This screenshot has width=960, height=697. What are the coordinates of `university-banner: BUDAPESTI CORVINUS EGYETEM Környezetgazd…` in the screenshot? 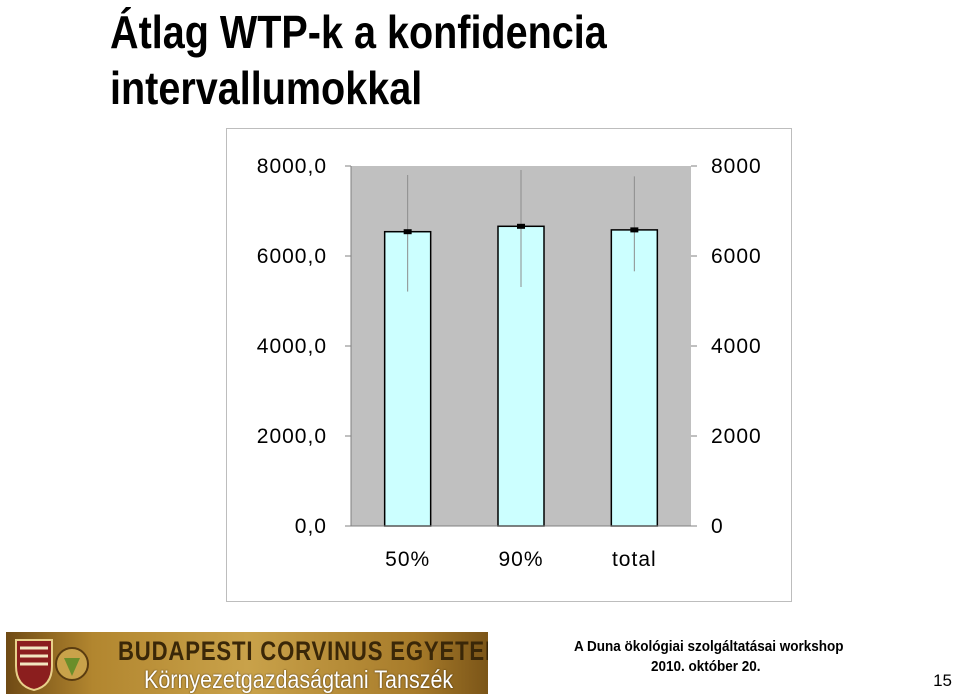 It's located at (247, 663).